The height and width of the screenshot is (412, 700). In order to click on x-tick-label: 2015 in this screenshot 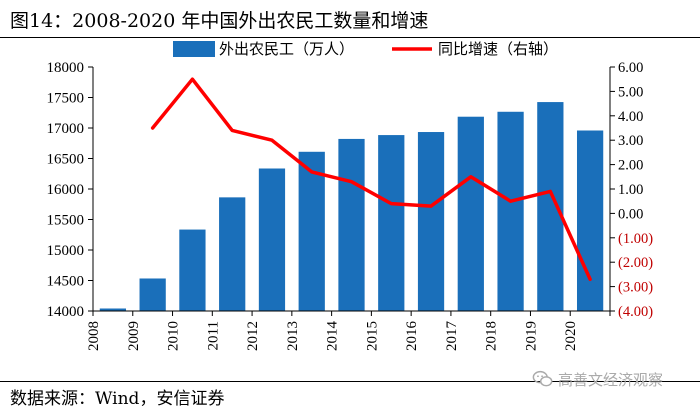, I will do `click(372, 336)`.